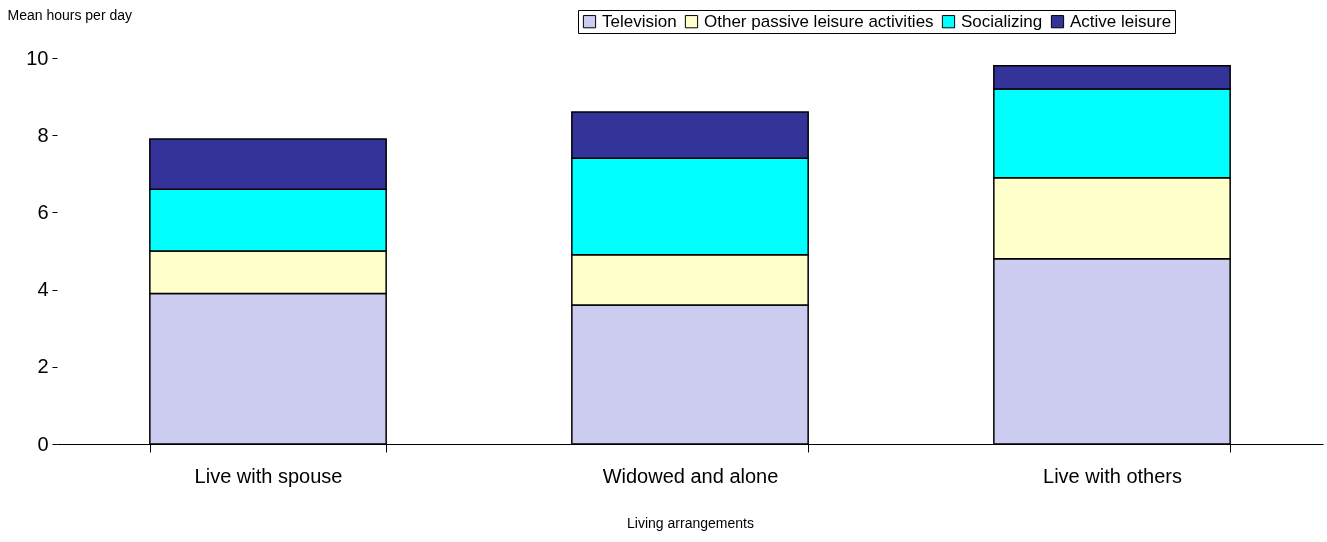 This screenshot has height=542, width=1327. Describe the element at coordinates (268, 475) in the screenshot. I see `x-tick-label: Live with spouse` at that location.